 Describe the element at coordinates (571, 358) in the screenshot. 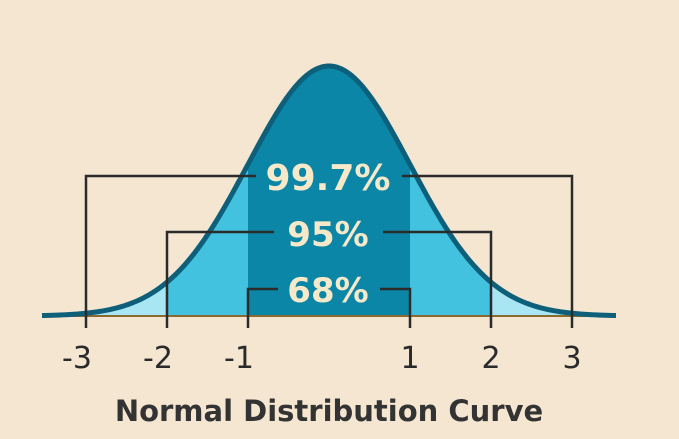

I see `tick-label-3: 3` at that location.